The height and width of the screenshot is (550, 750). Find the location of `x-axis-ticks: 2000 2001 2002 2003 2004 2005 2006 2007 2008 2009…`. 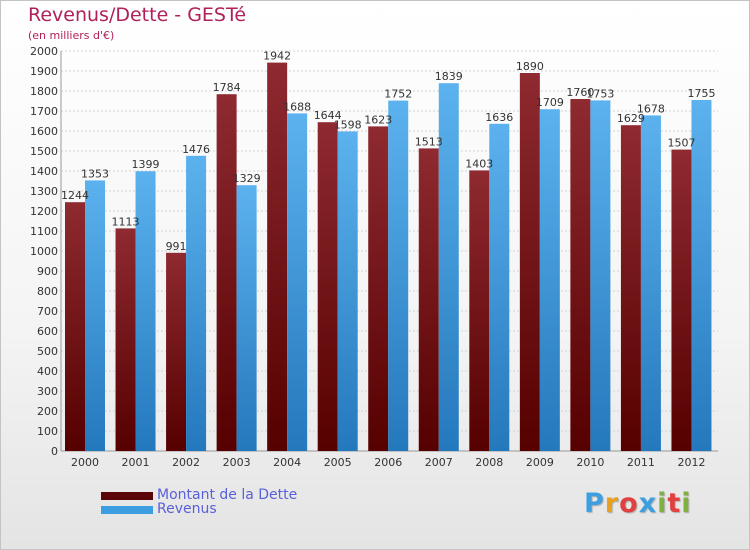

x-axis-ticks: 2000 2001 2002 2003 2004 2005 2006 2007 2008 2009… is located at coordinates (388, 462).